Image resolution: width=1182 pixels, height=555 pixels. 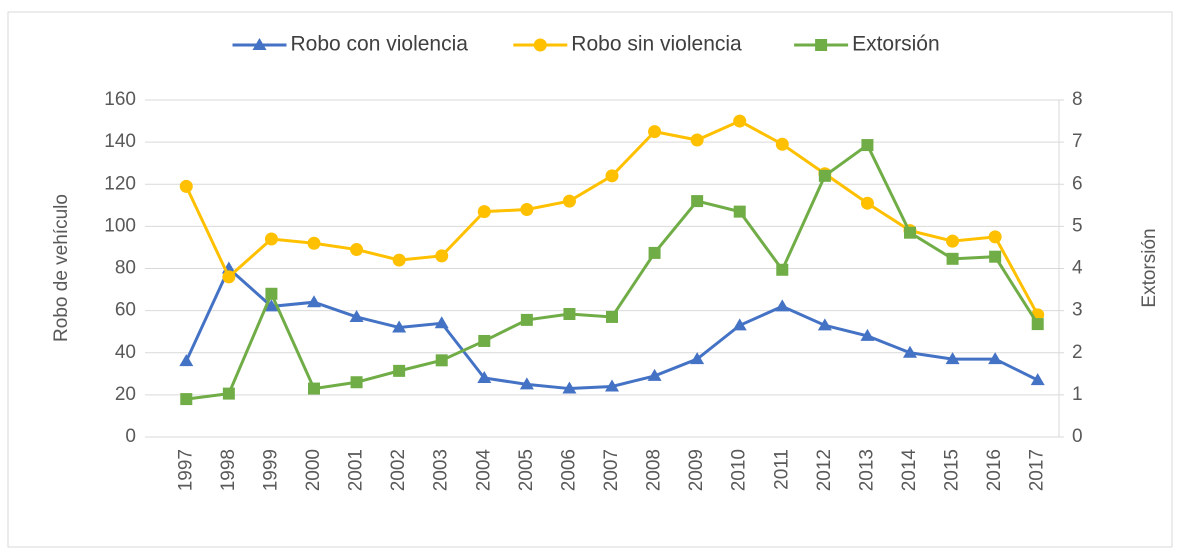 I want to click on y-tick-label: 160, so click(x=120, y=99).